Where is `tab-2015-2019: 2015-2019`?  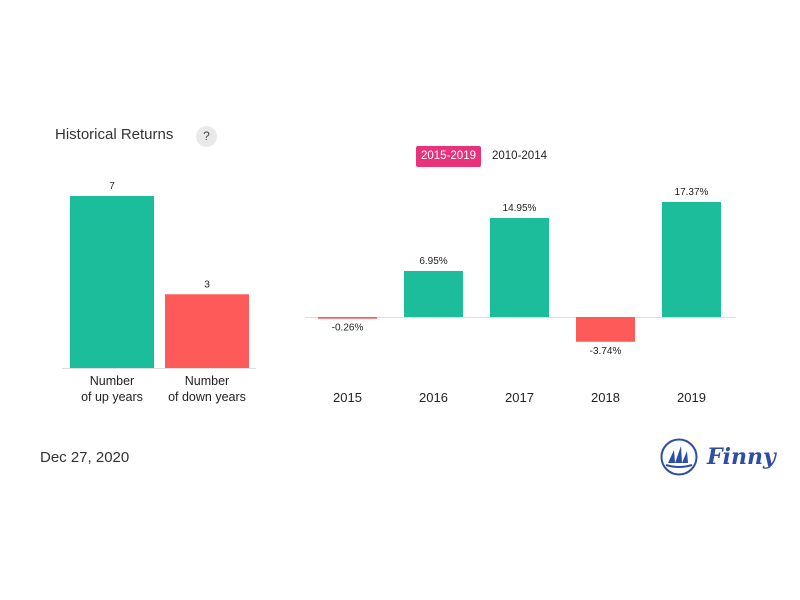
tab-2015-2019: 2015-2019 is located at coordinates (448, 156).